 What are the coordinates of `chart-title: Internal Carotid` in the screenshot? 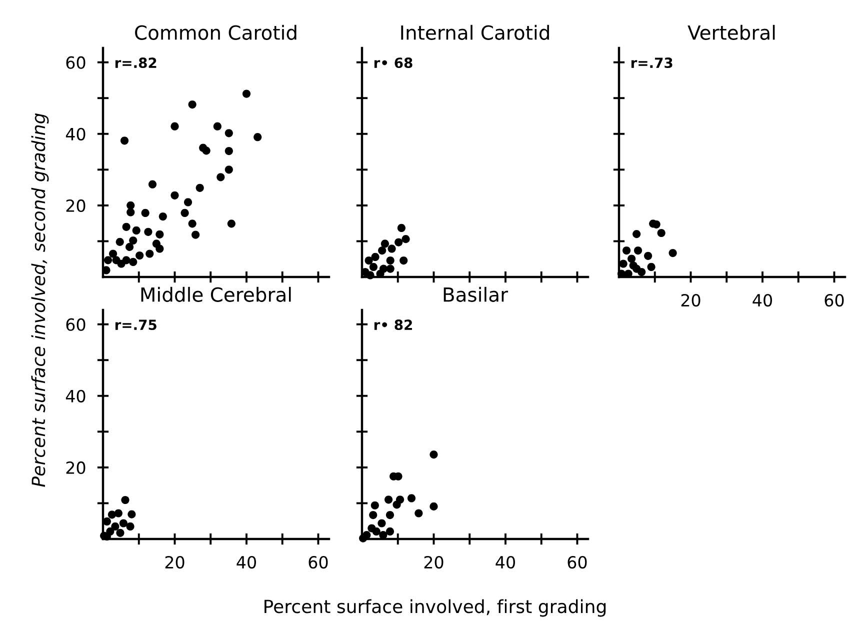 It's located at (475, 32).